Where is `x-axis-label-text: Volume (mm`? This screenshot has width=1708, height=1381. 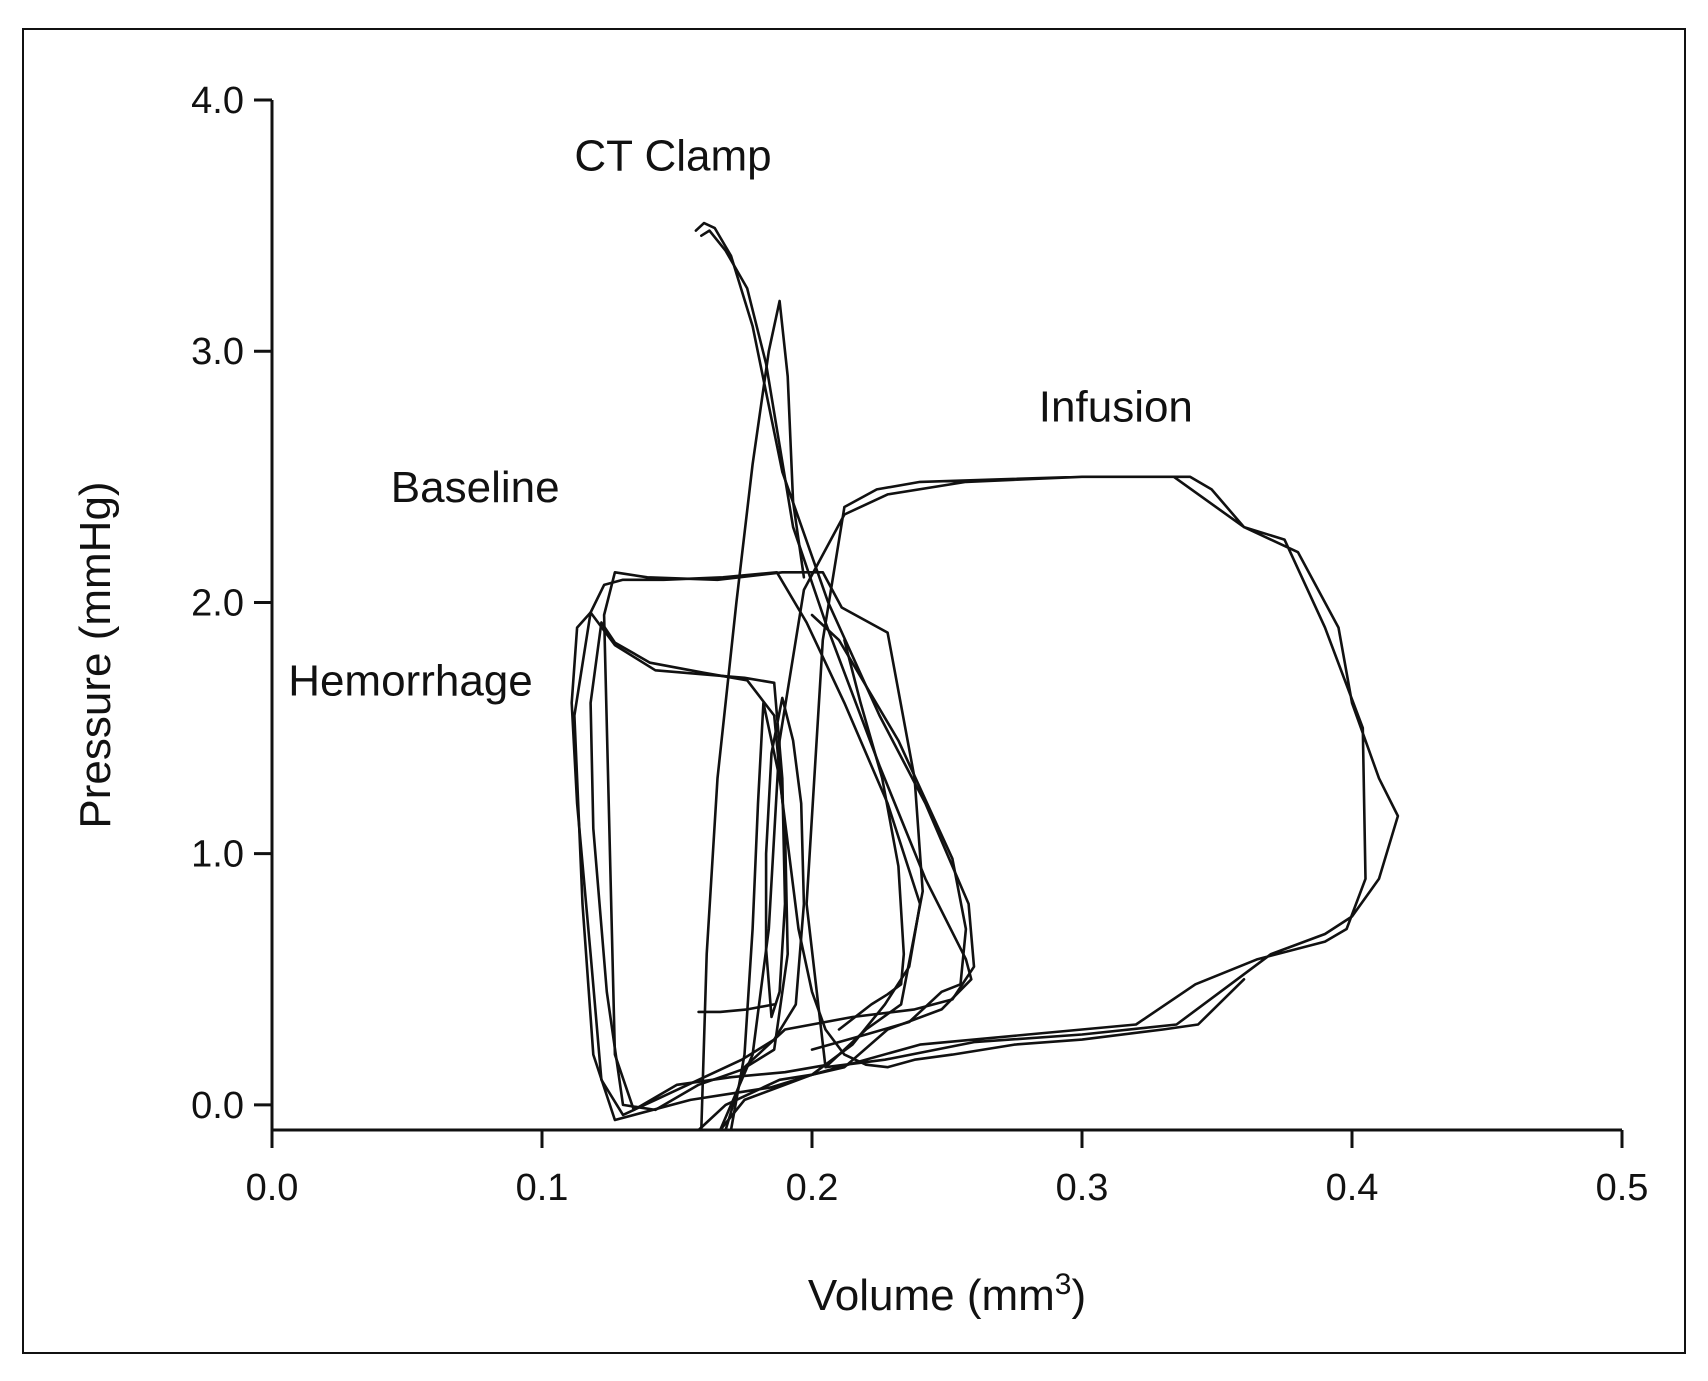
x-axis-label-text: Volume (mm is located at coordinates (931, 1295).